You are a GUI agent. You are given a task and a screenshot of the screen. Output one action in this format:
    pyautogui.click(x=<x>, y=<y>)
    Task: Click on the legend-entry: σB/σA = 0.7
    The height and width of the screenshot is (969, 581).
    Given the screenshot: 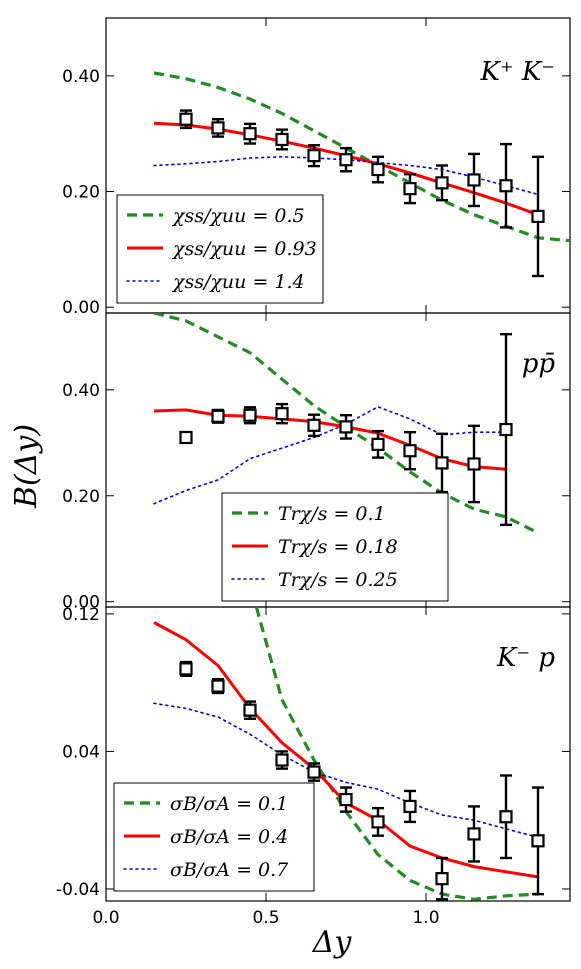 What is the action you would take?
    pyautogui.click(x=229, y=870)
    